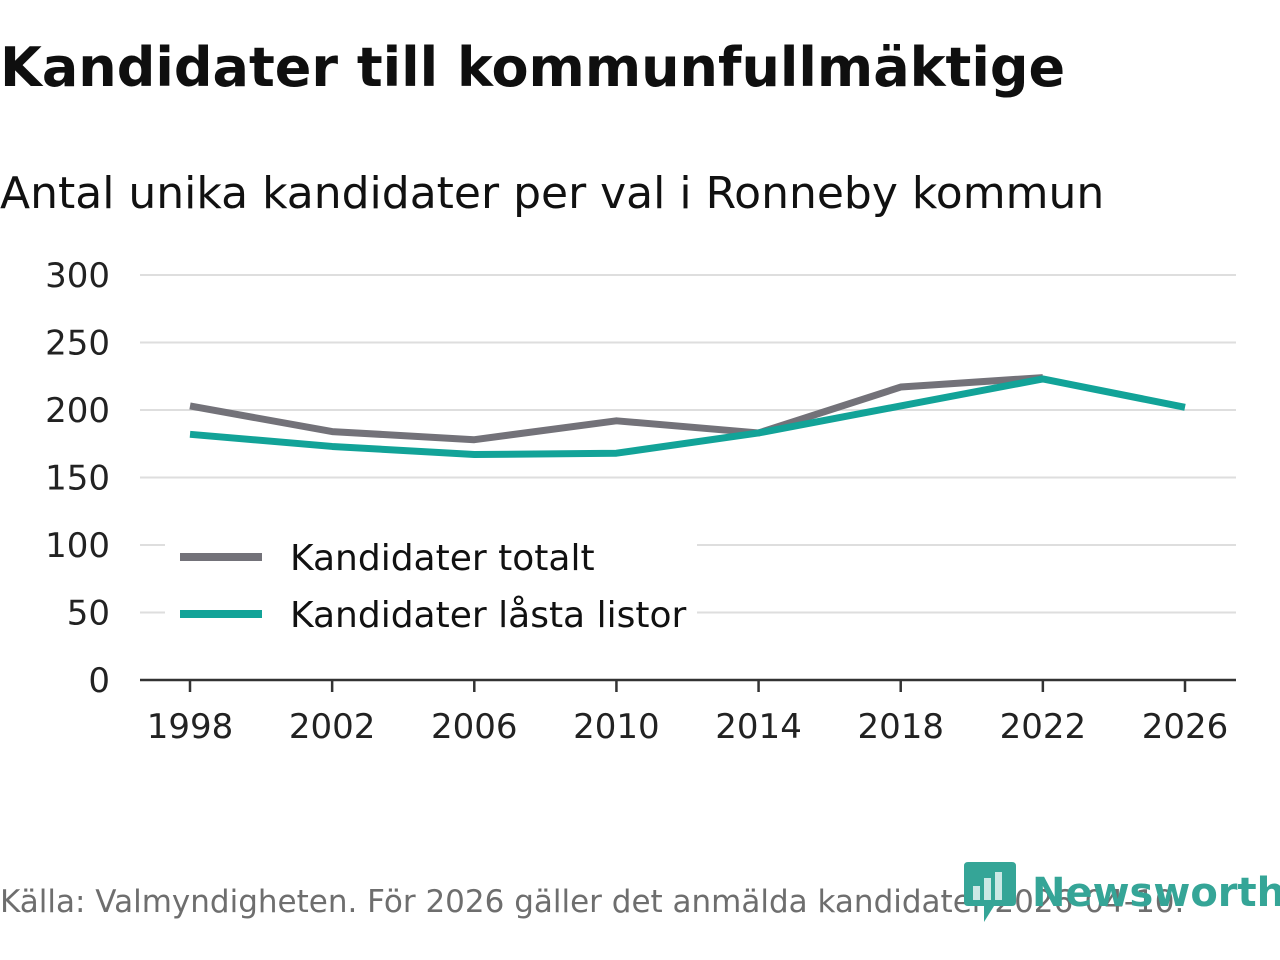 The height and width of the screenshot is (960, 1280). Describe the element at coordinates (1156, 893) in the screenshot. I see `brand-name: Newsworthy` at that location.